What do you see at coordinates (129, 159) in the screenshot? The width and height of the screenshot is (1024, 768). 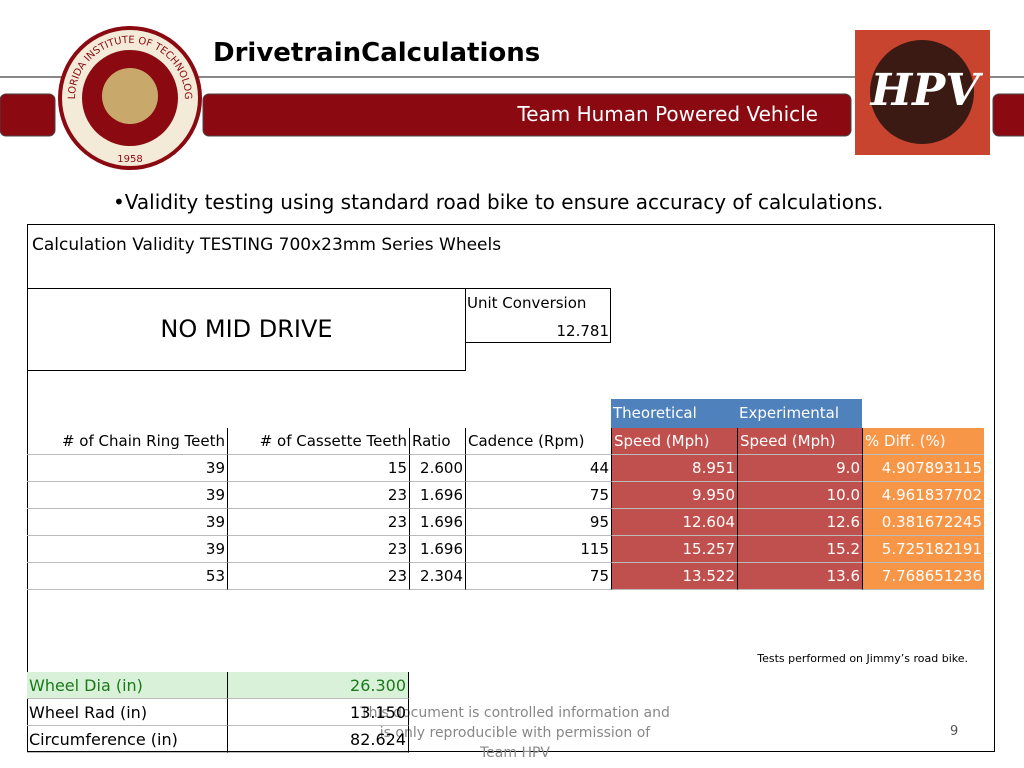 I see `seal-year: 1958` at bounding box center [129, 159].